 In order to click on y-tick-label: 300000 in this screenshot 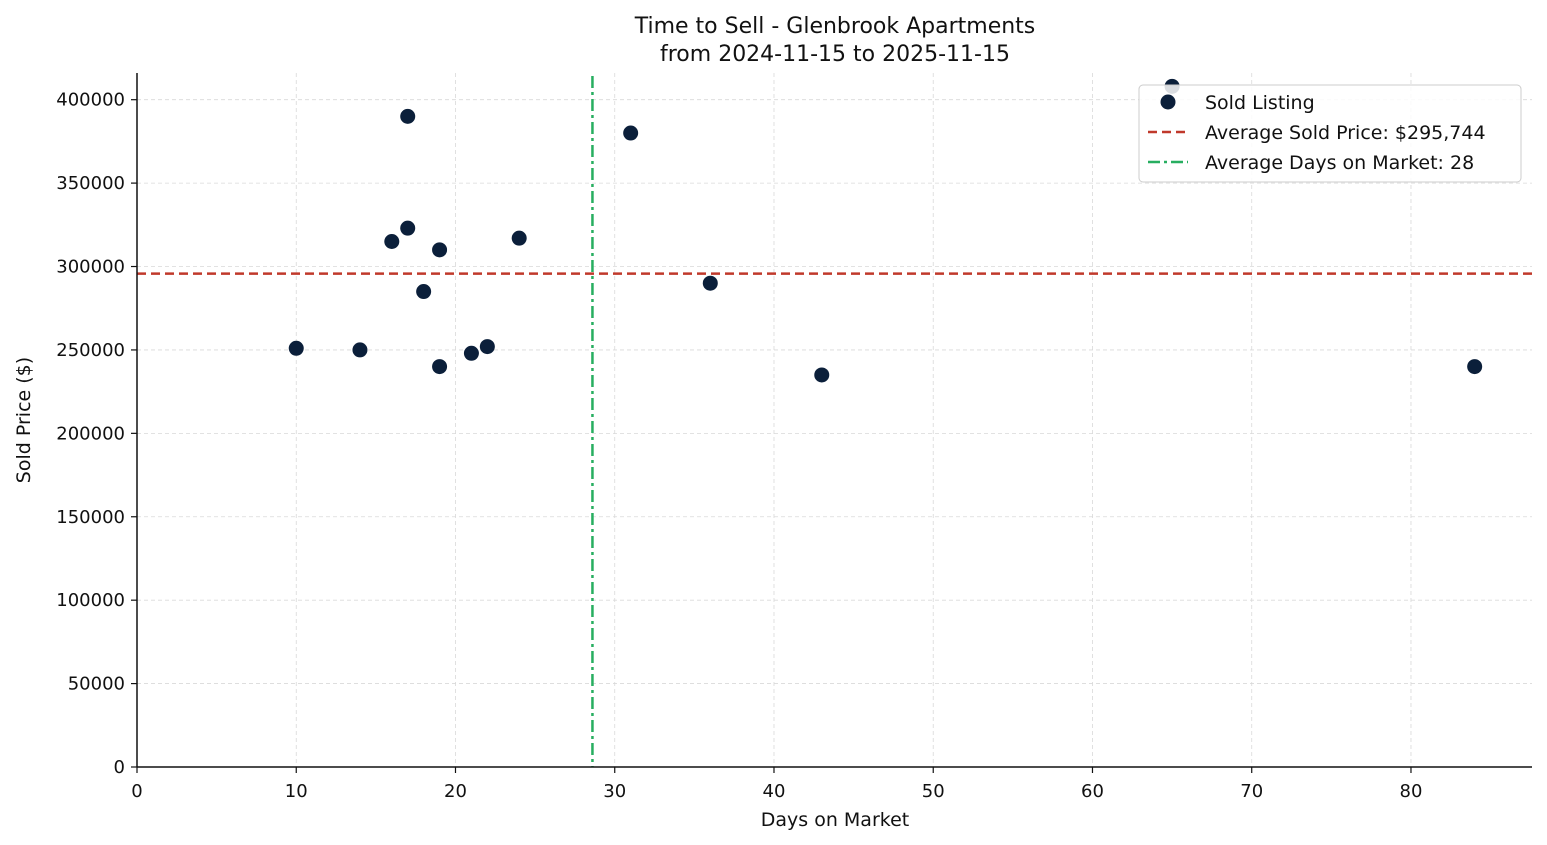, I will do `click(90, 267)`.